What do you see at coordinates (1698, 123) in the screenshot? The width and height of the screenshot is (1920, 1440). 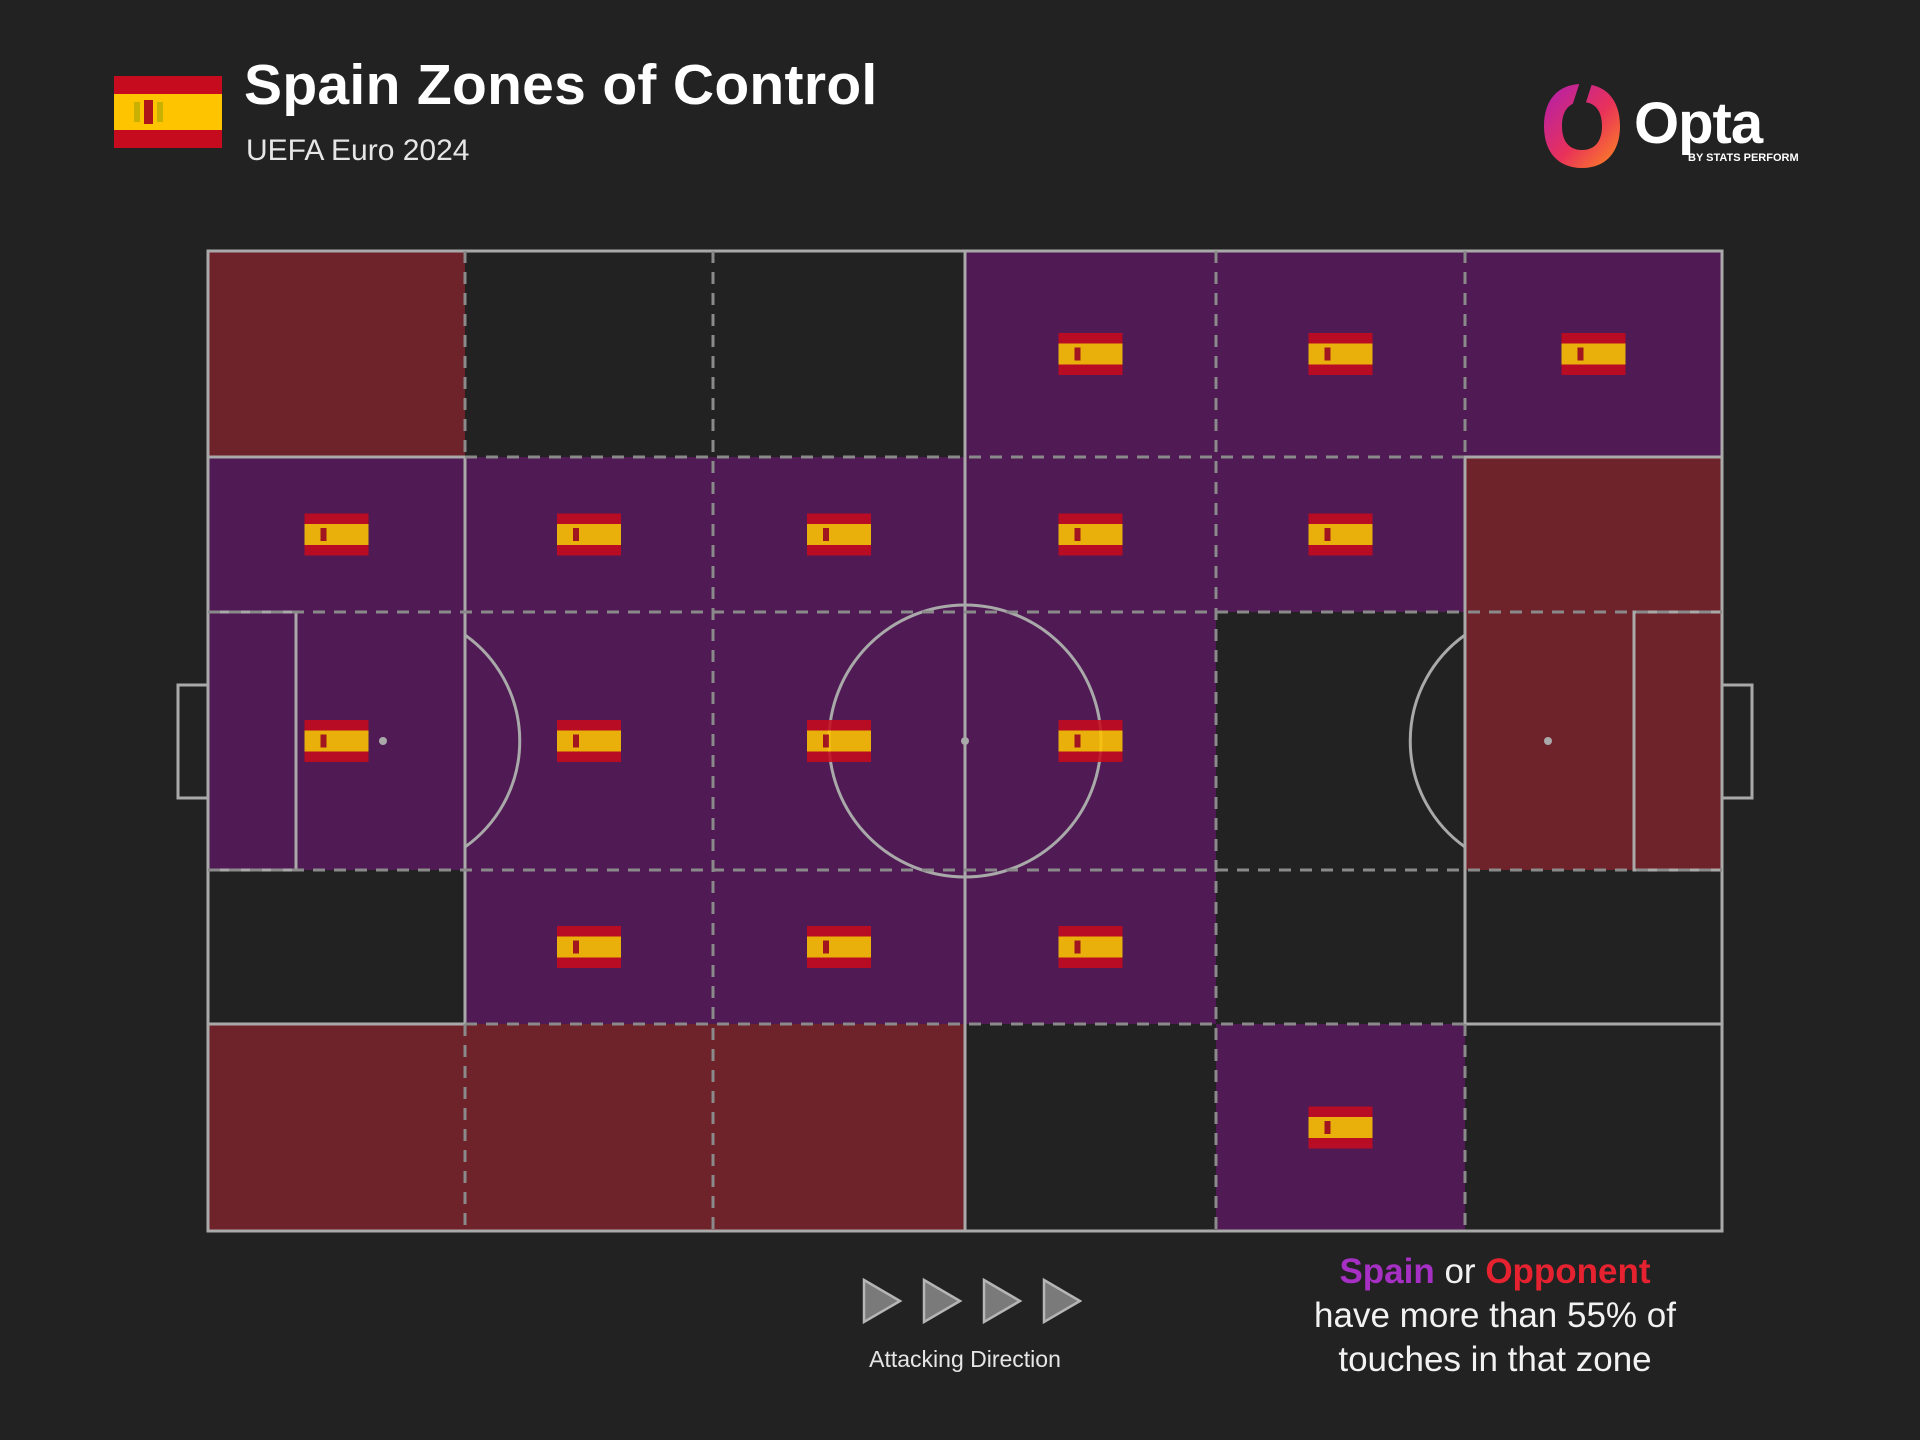 I see `opta-wordmark: Opta` at bounding box center [1698, 123].